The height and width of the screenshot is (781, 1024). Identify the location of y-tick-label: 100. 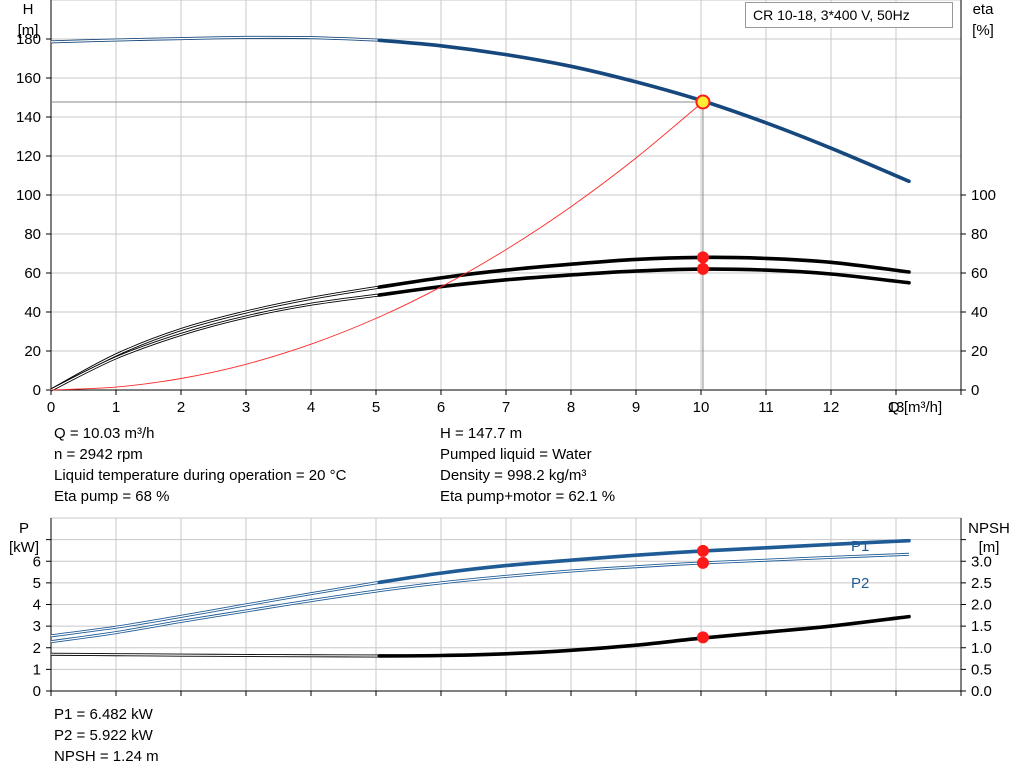
(28, 195).